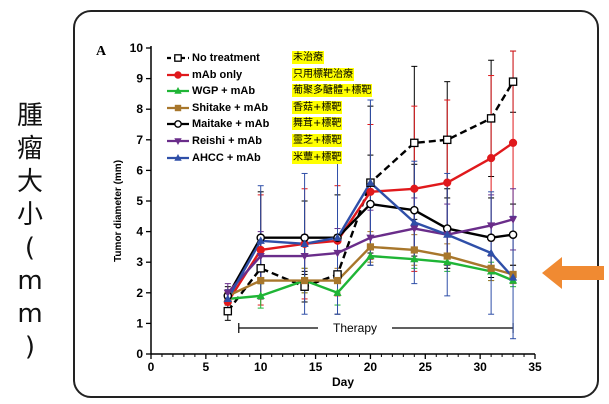  I want to click on legend-label: Reishi + mAb, so click(227, 140).